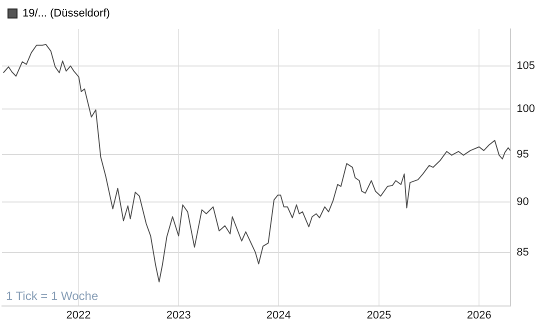 The image size is (545, 327). I want to click on x-tick-label: 2023, so click(178, 315).